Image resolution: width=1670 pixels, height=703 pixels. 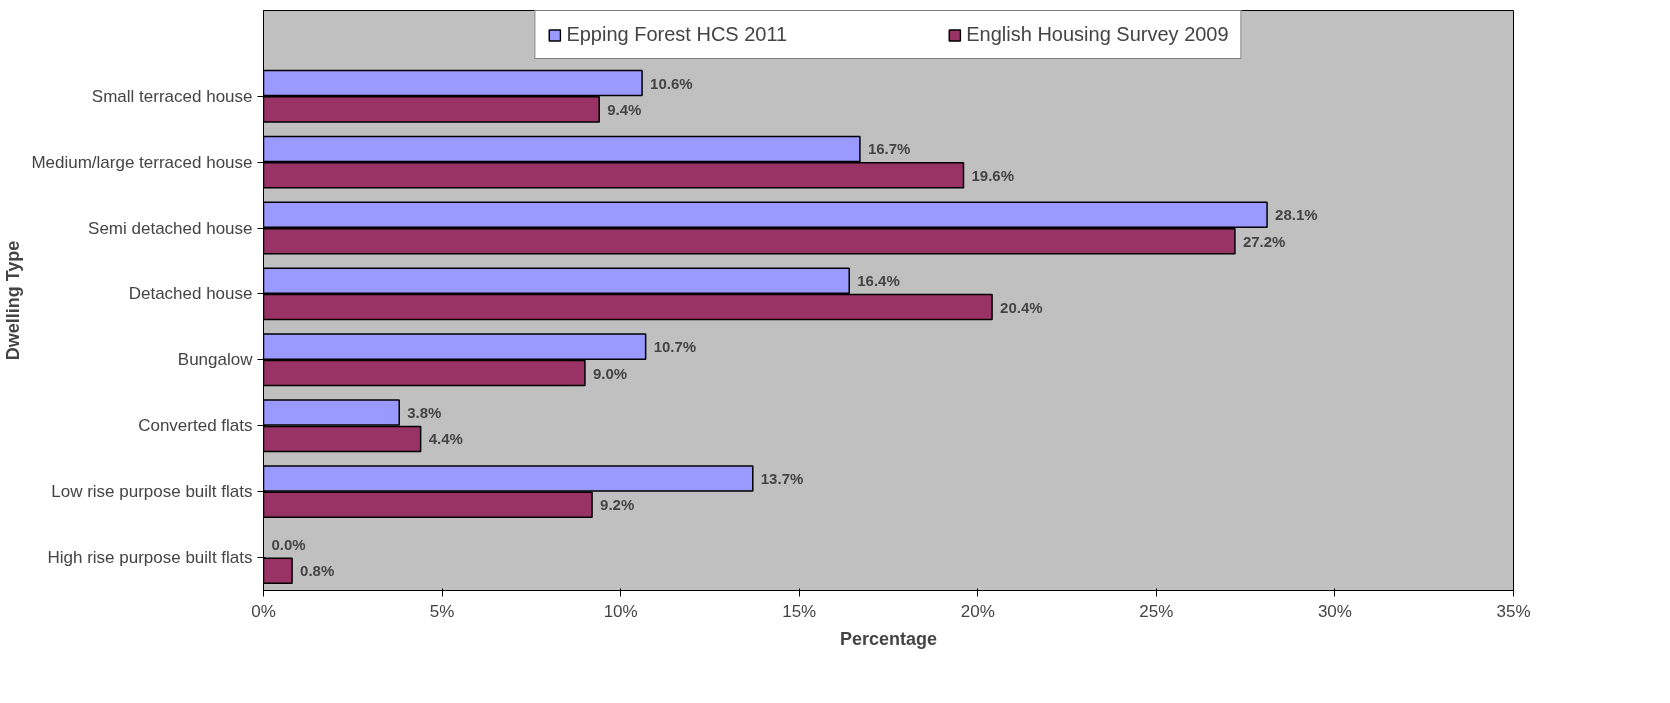 What do you see at coordinates (195, 426) in the screenshot?
I see `y-tick-label: Converted flats` at bounding box center [195, 426].